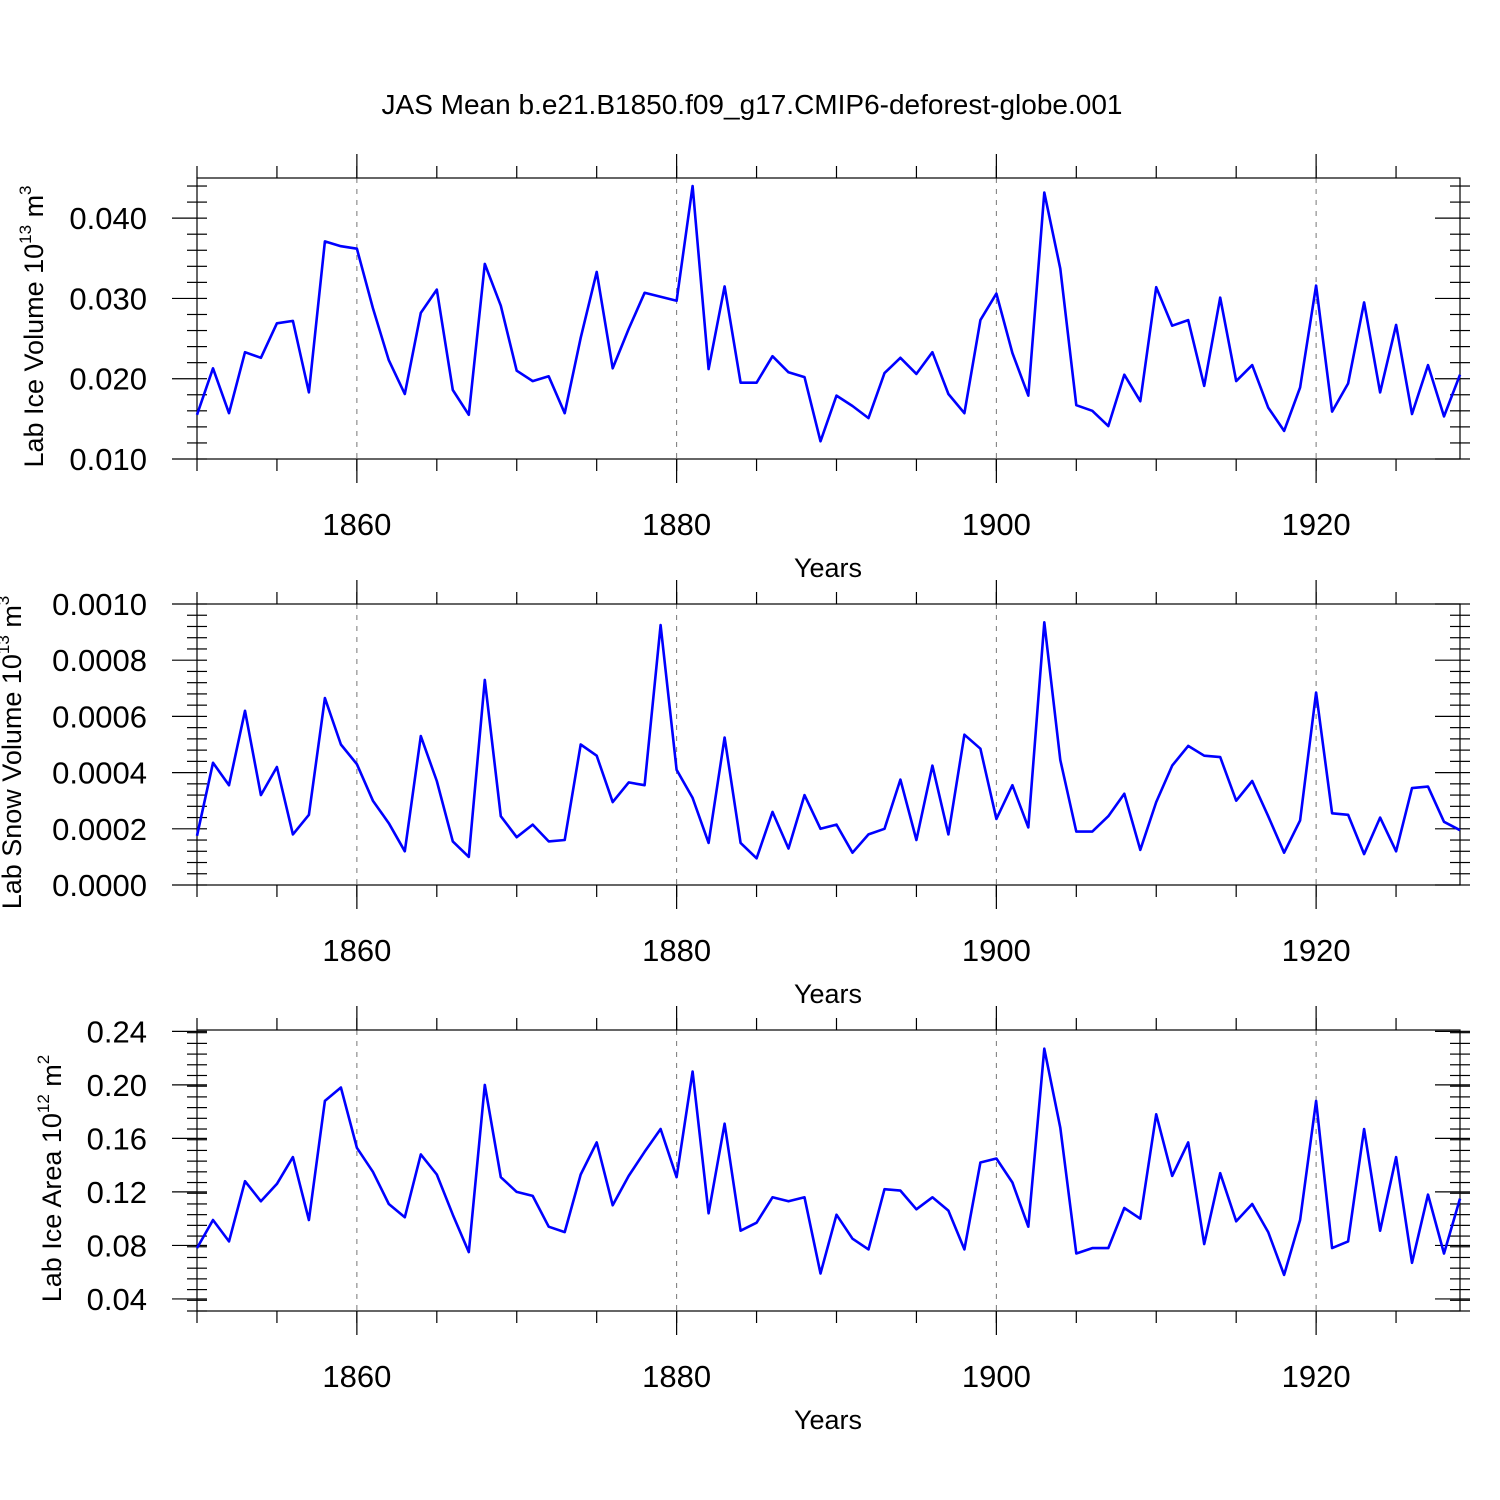  I want to click on y-axis-title: Lab Ice Volume 1013 m3, so click(32, 326).